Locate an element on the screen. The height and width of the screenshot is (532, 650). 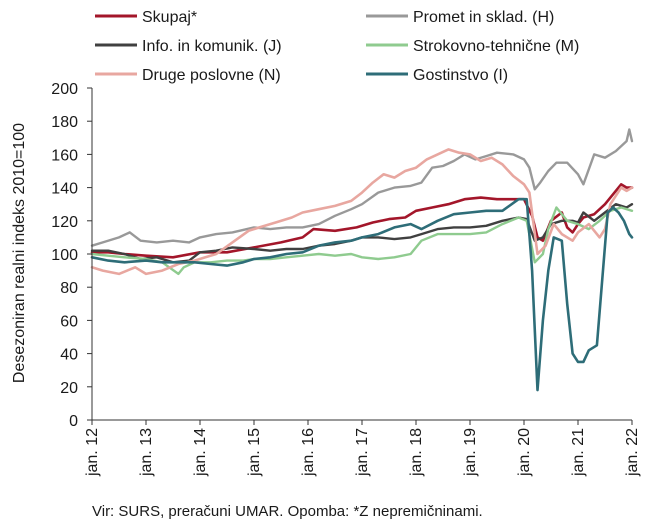
x-tick-label: jan. 21 is located at coordinates (578, 452).